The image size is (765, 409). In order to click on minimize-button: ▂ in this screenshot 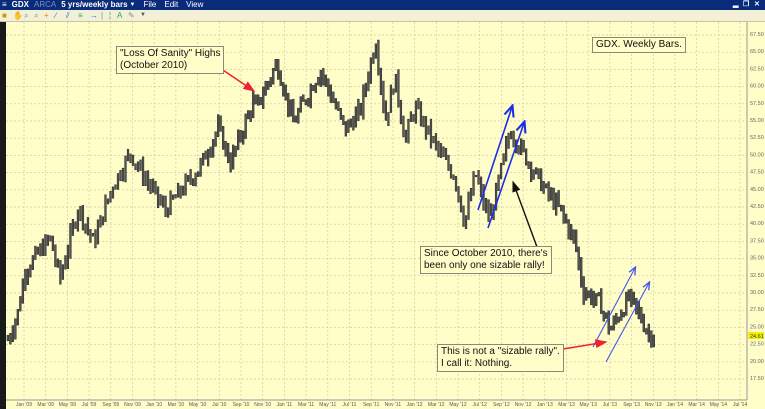, I will do `click(736, 4)`.